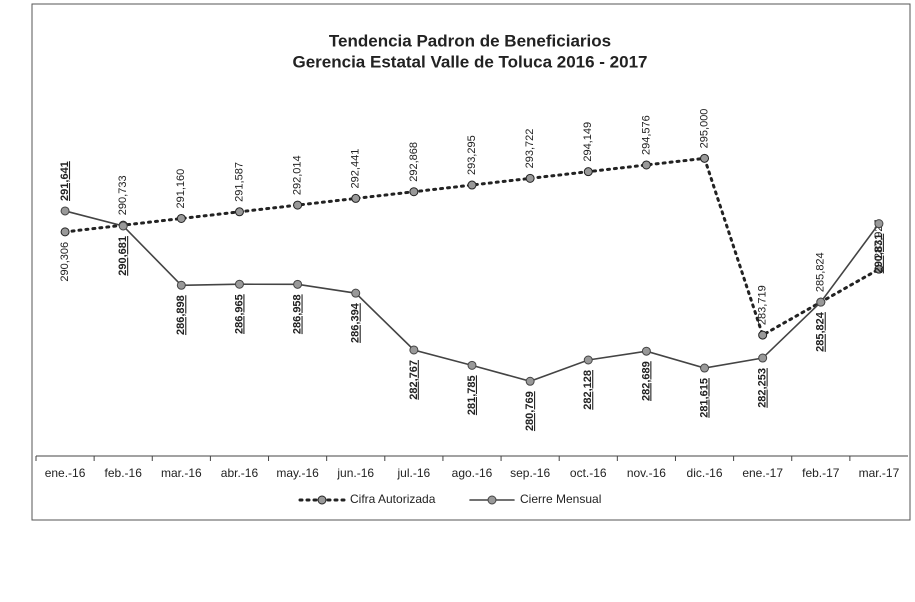 The width and height of the screenshot is (915, 602). What do you see at coordinates (646, 473) in the screenshot?
I see `x-tick-label: nov.-16` at bounding box center [646, 473].